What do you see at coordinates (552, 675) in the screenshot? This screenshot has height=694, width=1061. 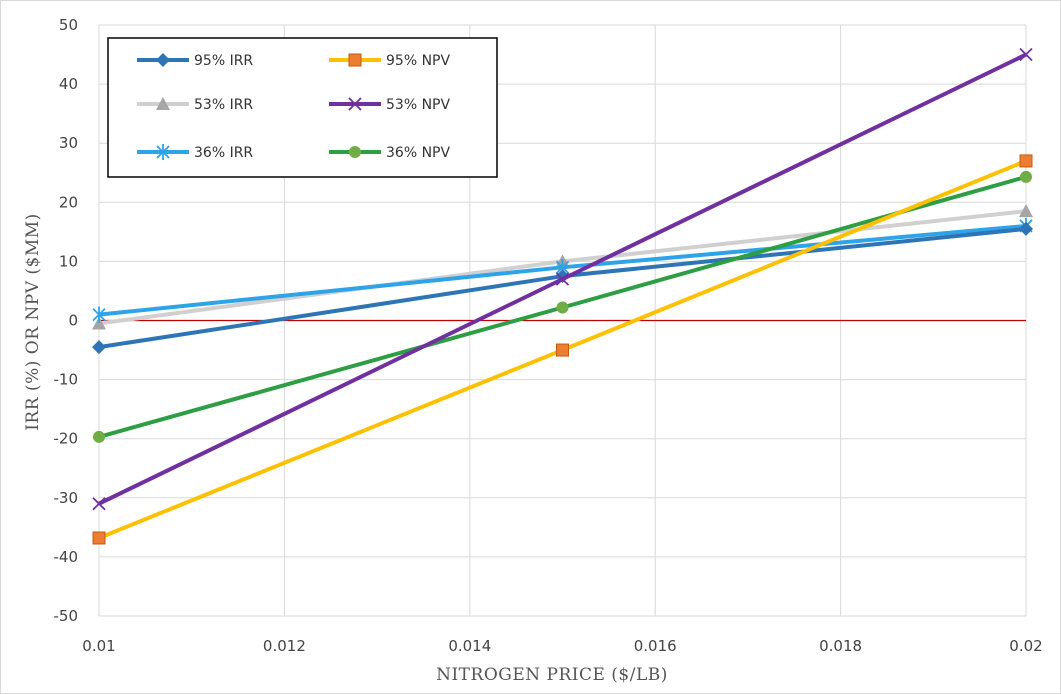 I see `x-axis-title: NITROGEN PRICE ($/LB)` at bounding box center [552, 675].